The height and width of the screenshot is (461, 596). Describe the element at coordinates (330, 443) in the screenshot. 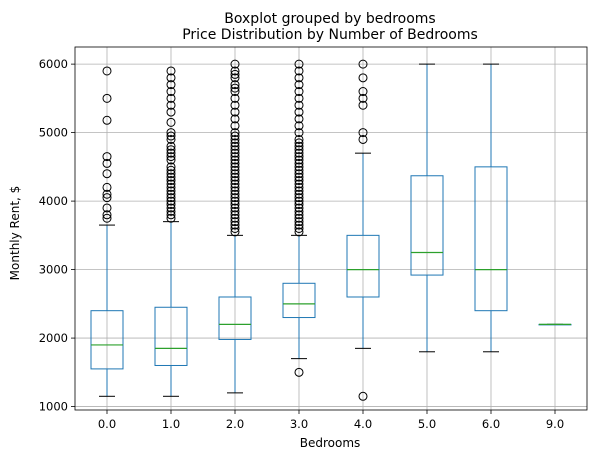

I see `x-axis-label: Bedrooms` at that location.